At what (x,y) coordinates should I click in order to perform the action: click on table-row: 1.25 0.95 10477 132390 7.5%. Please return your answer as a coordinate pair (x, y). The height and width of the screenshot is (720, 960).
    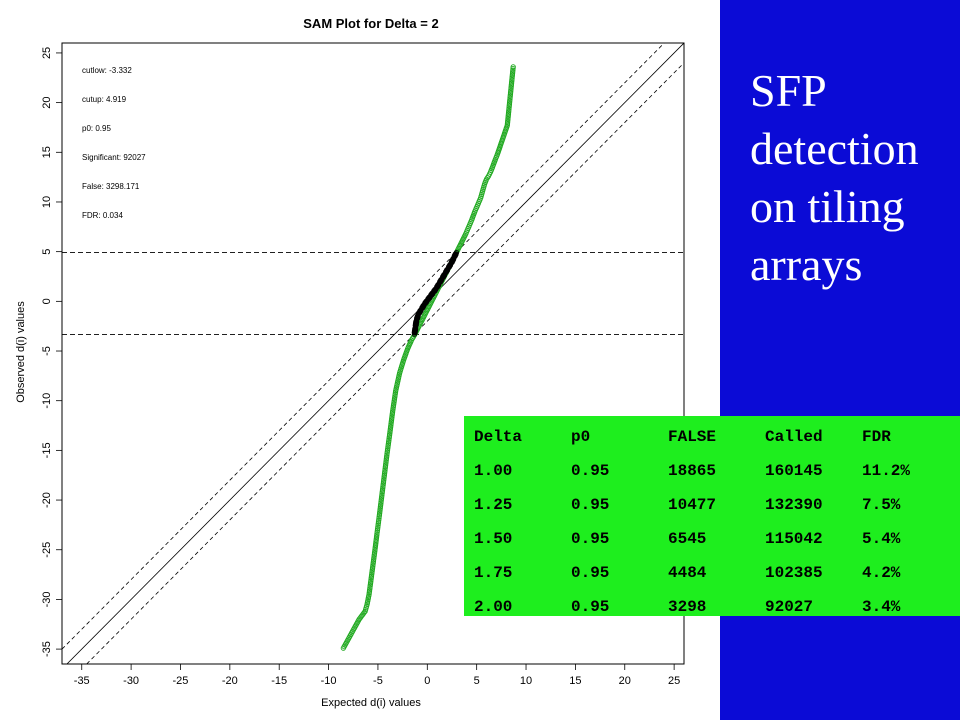
    Looking at the image, I should click on (713, 505).